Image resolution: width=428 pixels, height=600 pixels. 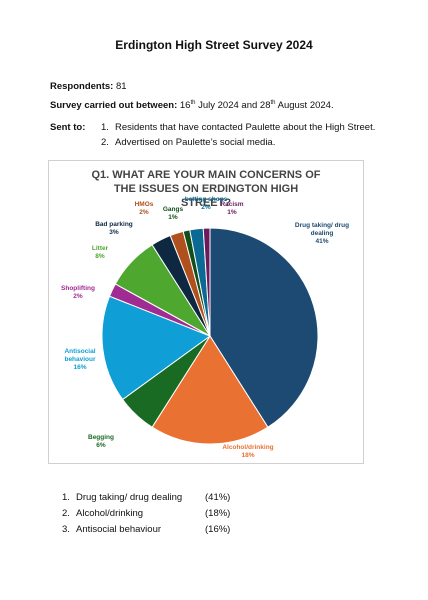 What do you see at coordinates (114, 224) in the screenshot?
I see `category: Bad parking` at bounding box center [114, 224].